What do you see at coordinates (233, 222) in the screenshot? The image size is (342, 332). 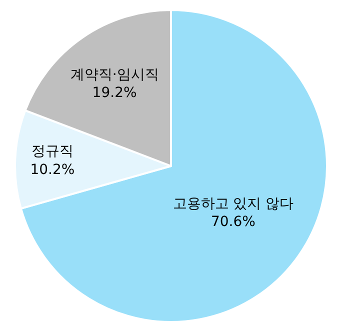 I see `data-label: 70.6%` at bounding box center [233, 222].